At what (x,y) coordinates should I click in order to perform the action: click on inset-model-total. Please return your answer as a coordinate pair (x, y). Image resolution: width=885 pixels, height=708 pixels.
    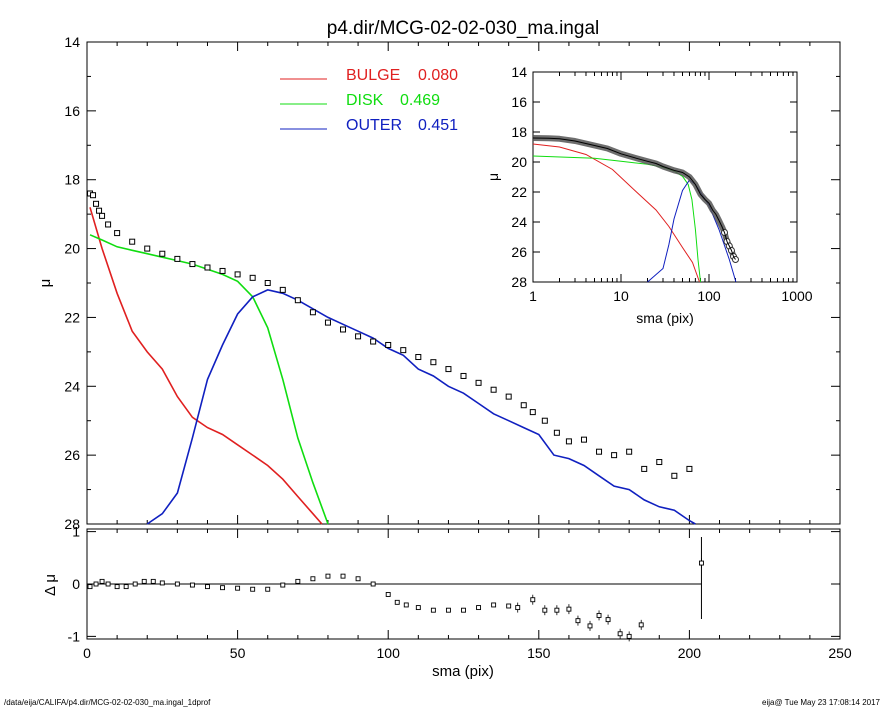
    Looking at the image, I should click on (634, 198).